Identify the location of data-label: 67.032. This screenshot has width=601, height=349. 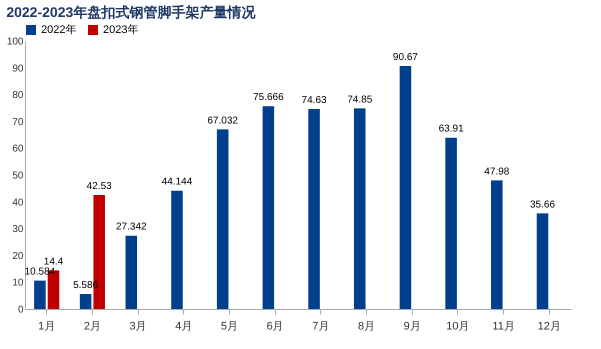
(222, 120).